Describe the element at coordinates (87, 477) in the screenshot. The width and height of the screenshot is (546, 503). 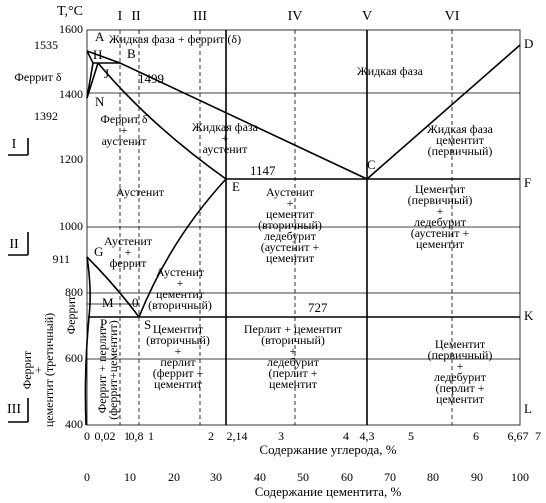
I see `x2-tick-label: 0` at that location.